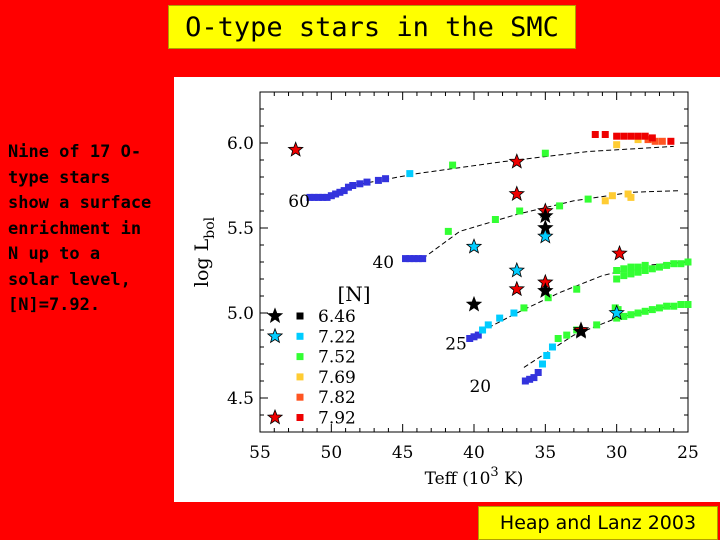 The height and width of the screenshot is (540, 720). What do you see at coordinates (546, 453) in the screenshot?
I see `x-tick-label: 35` at bounding box center [546, 453].